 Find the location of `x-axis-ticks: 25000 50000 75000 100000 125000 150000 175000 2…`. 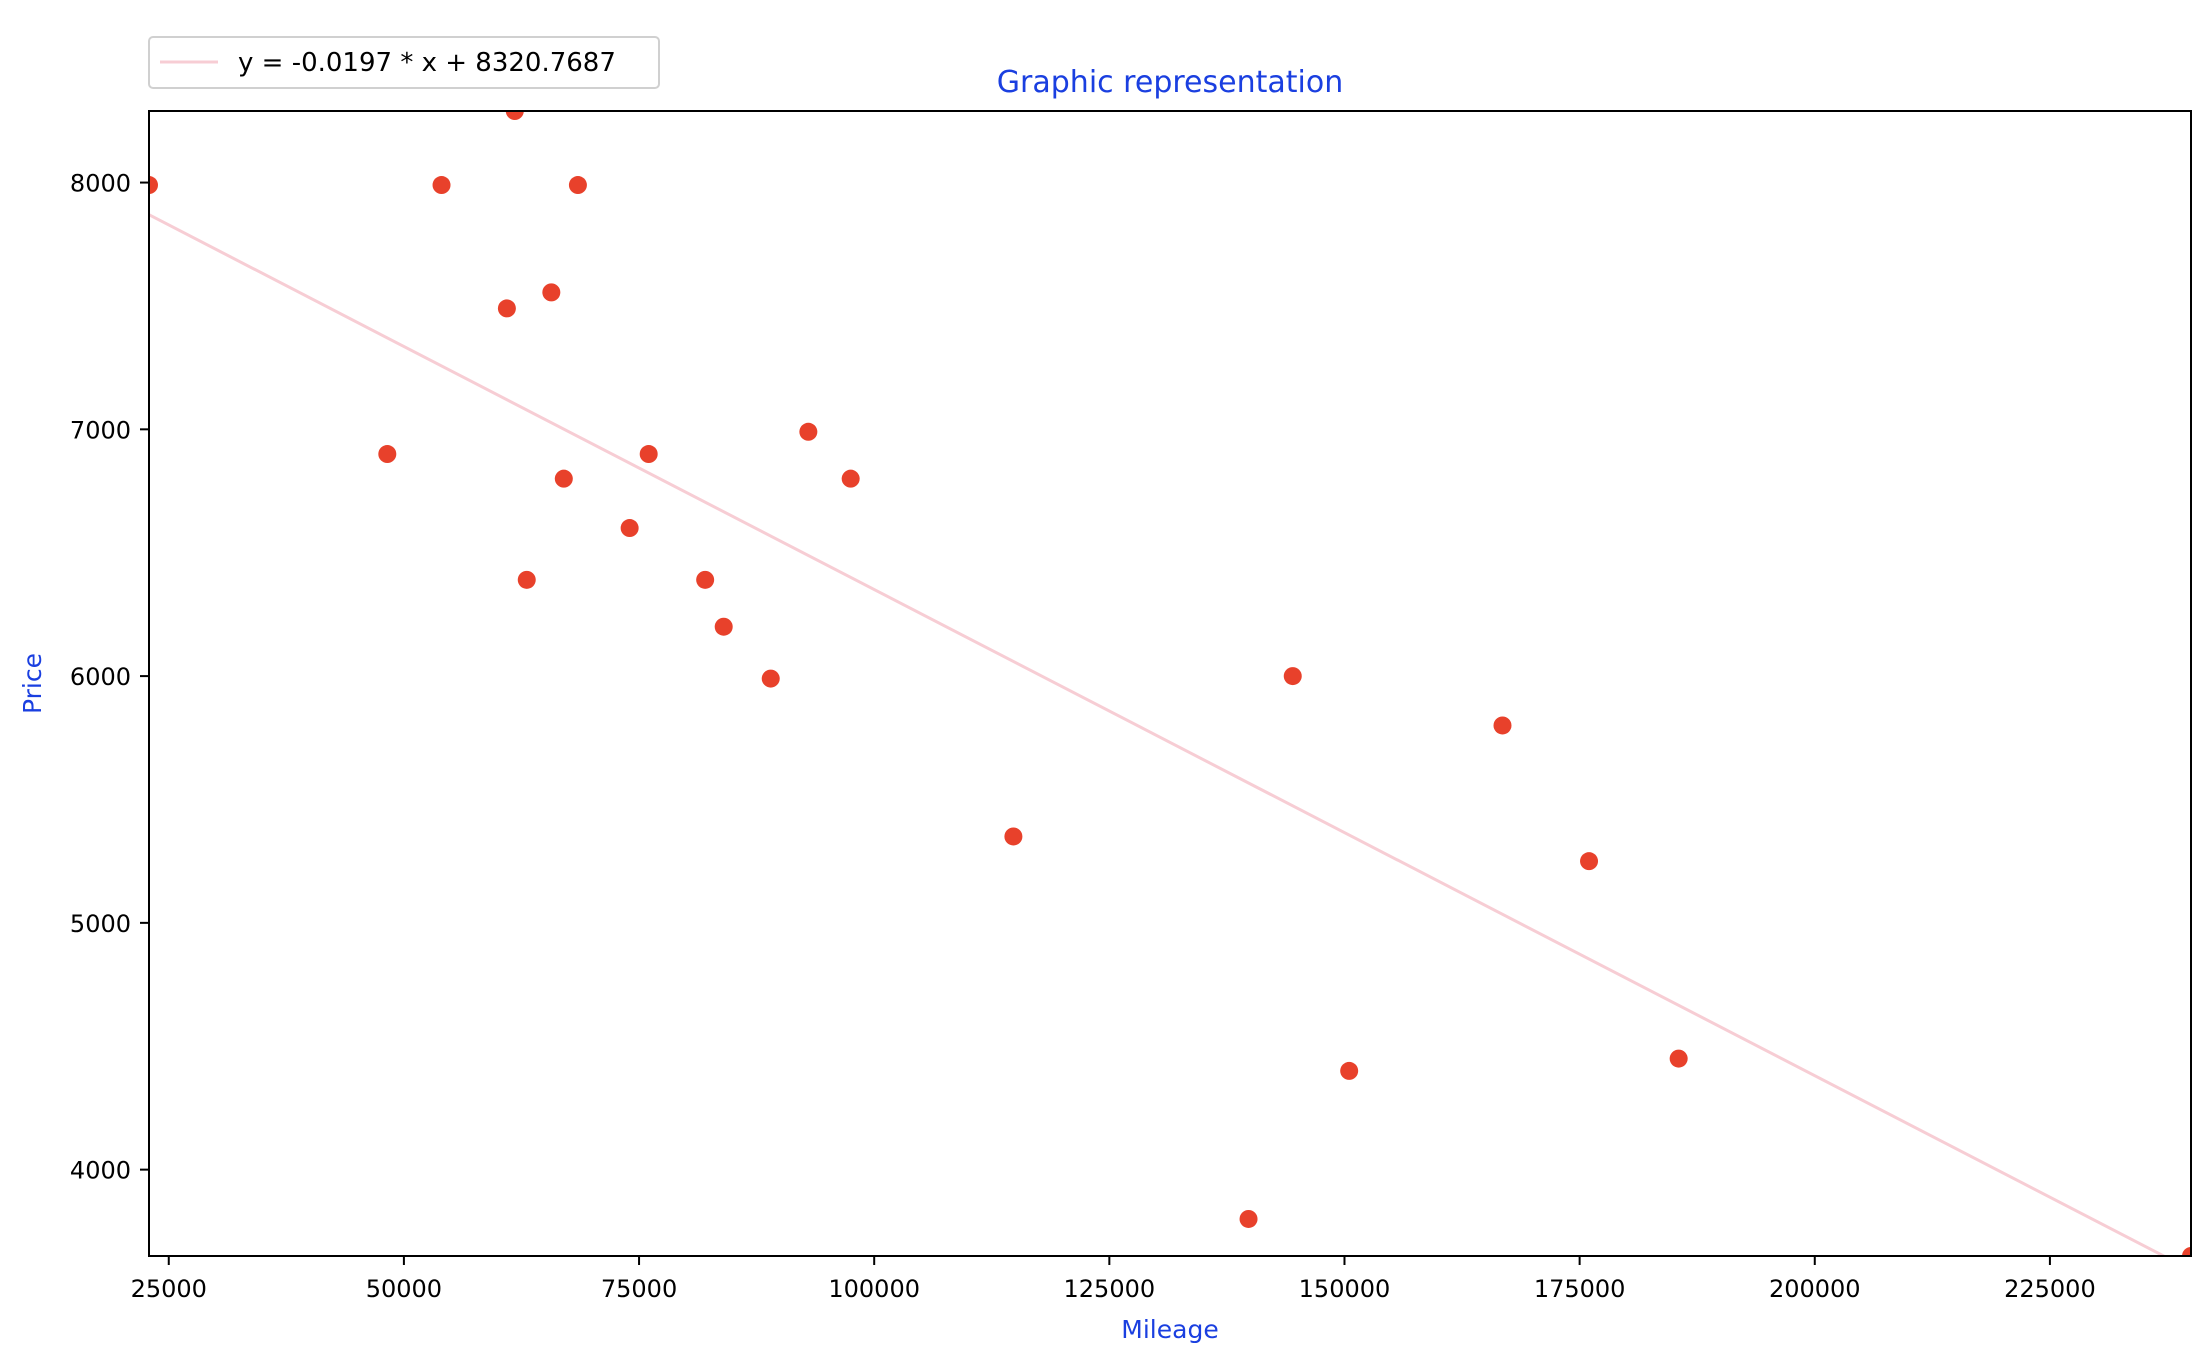

x-axis-ticks: 25000 50000 75000 100000 125000 150000 175000 2… is located at coordinates (1113, 1279).